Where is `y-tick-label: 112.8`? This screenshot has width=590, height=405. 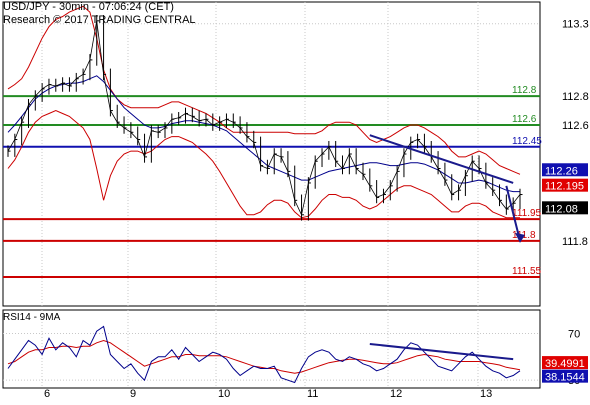
y-tick-label: 112.8 is located at coordinates (575, 97).